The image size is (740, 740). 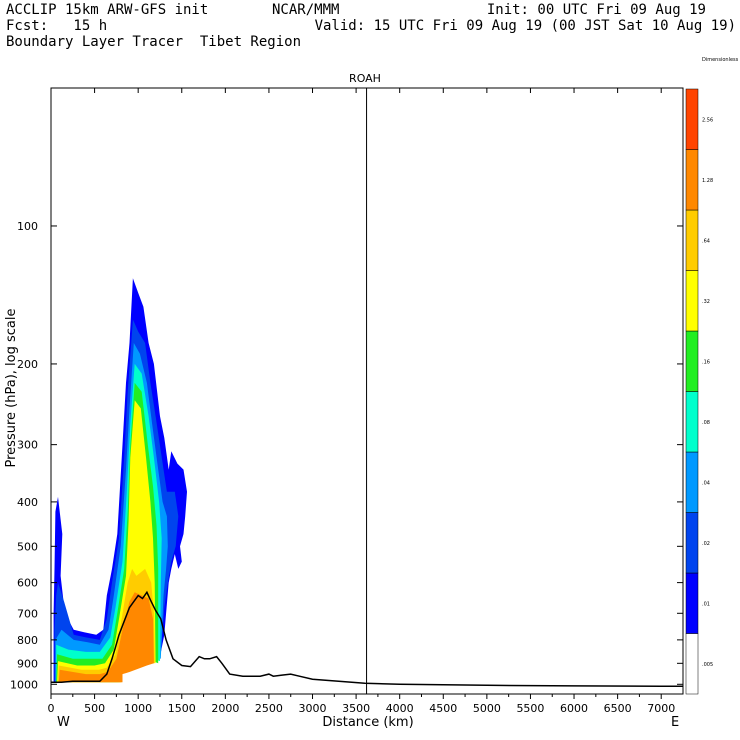 I want to click on y-tick-label: 400, so click(x=27, y=502).